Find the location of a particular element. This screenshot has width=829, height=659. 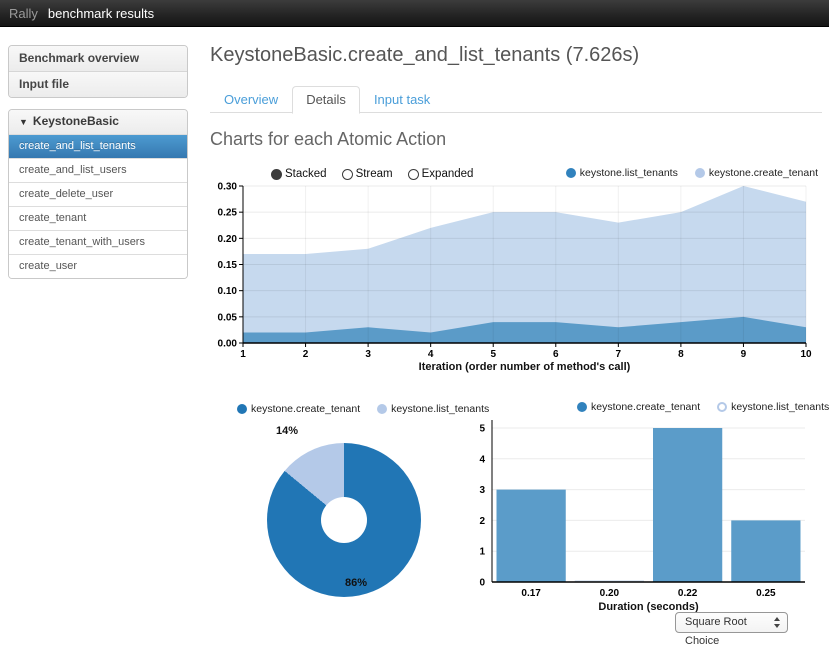

histogram-method-select: Square Root Choice is located at coordinates (731, 629).